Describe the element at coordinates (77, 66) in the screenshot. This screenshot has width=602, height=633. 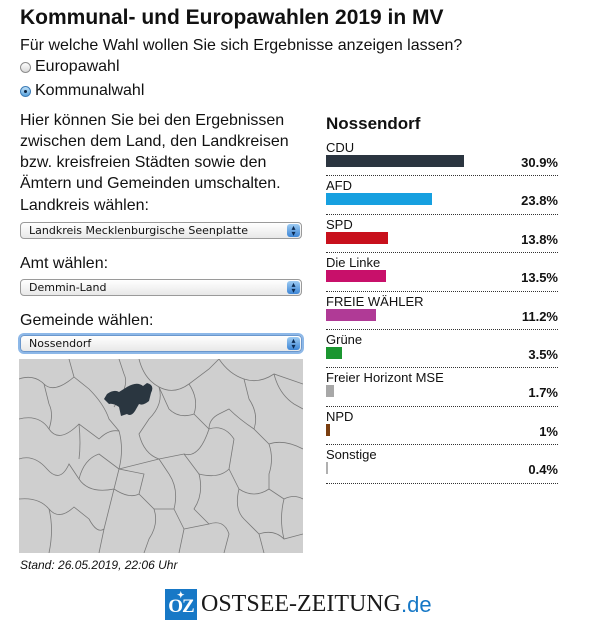
I see `radio-label: Europawahl` at that location.